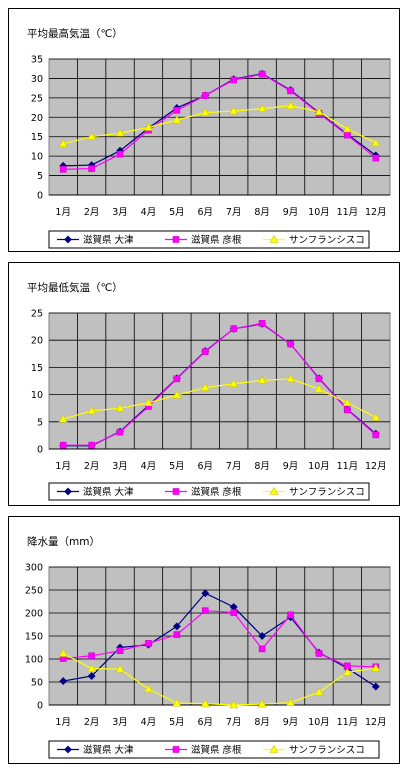 Image resolution: width=407 pixels, height=769 pixels. Describe the element at coordinates (92, 466) in the screenshot. I see `x-tick-label: 2月` at that location.